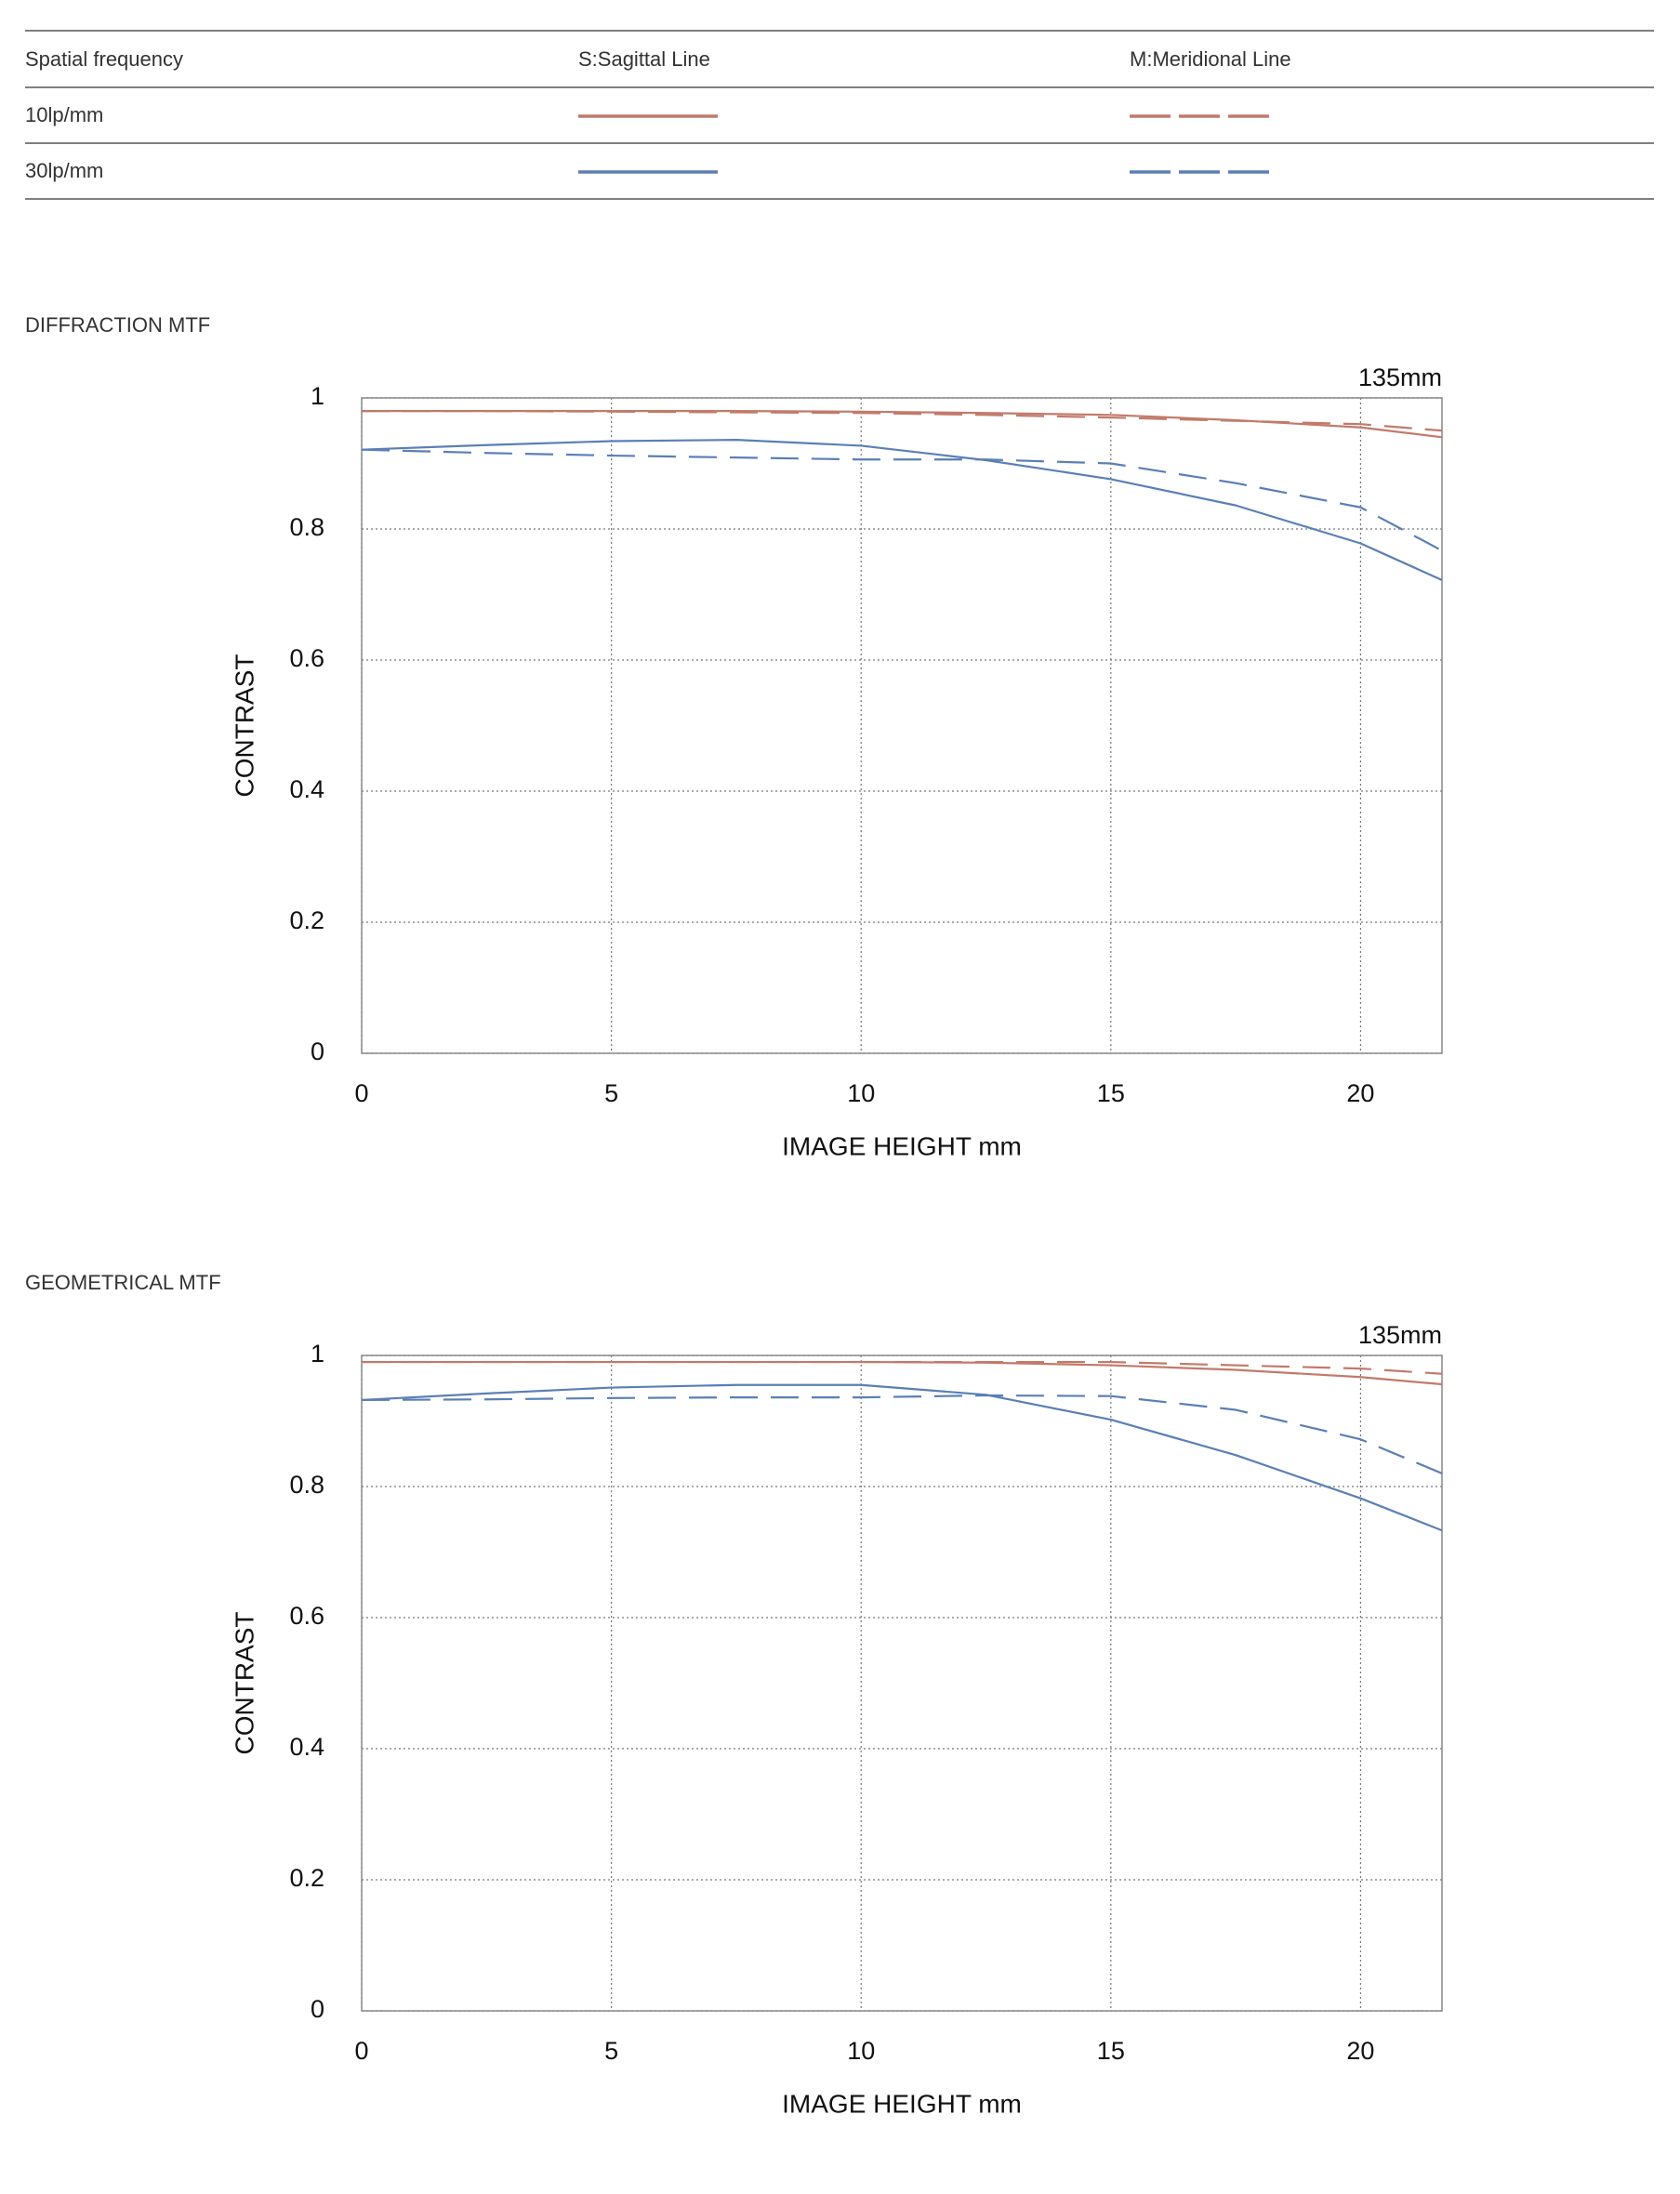 The image size is (1680, 2194). Describe the element at coordinates (104, 59) in the screenshot. I see `table-header: Spatial frequency` at that location.